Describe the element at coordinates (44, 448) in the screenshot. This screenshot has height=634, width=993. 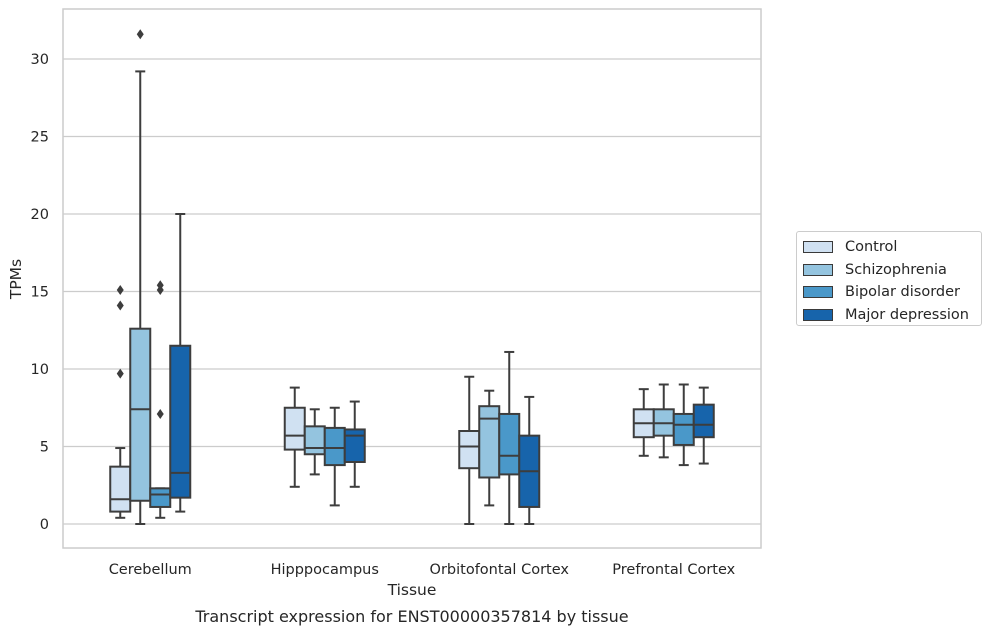
I see `y-tick-label: 5` at that location.